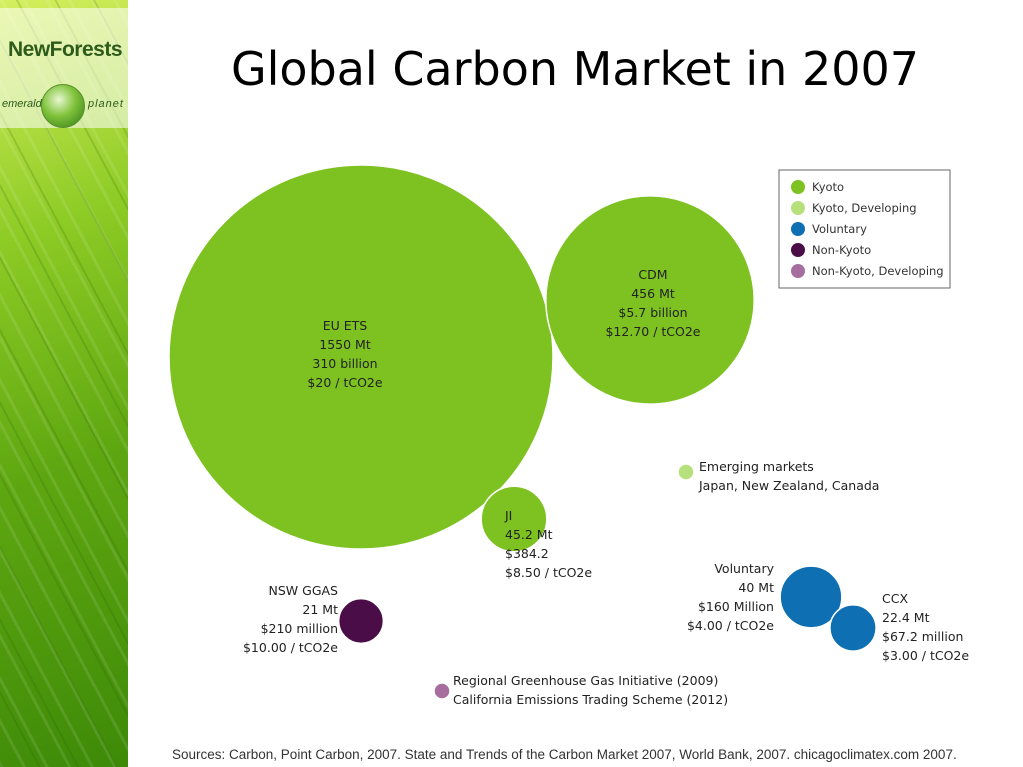 The width and height of the screenshot is (1023, 767). Describe the element at coordinates (730, 625) in the screenshot. I see `bubble-label-4-line-3: $4.00 / tCO2e` at that location.